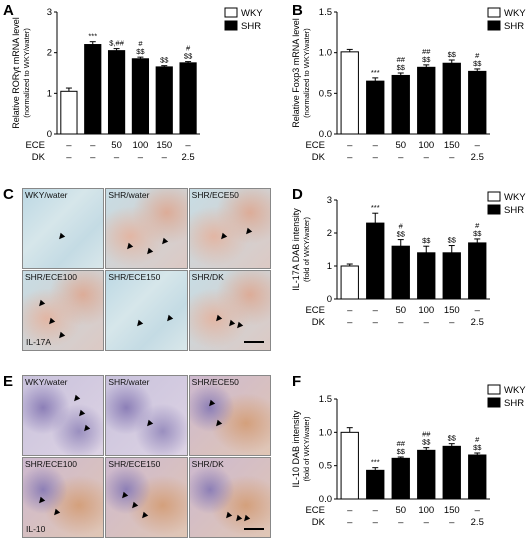 Image resolution: width=529 pixels, height=550 pixels. Describe the element at coordinates (297, 10) in the screenshot. I see `panel-letter-b: B` at that location.